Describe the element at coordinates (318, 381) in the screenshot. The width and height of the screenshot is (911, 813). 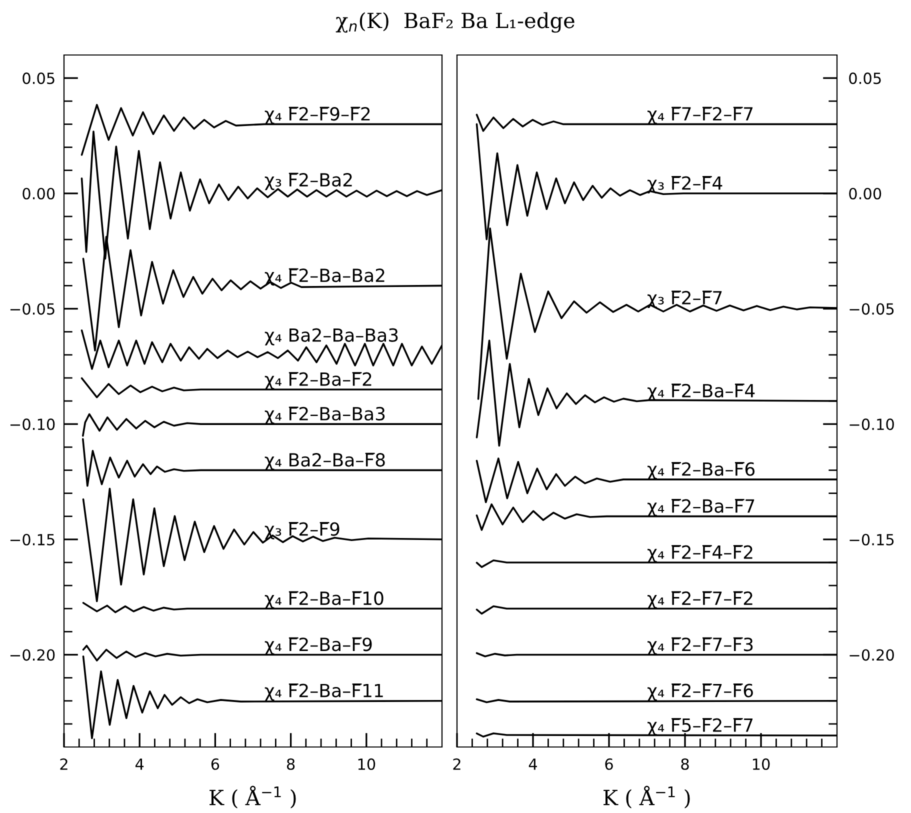
I see `series-label: χ₄ F̅2–Ba–F̅2` at that location.